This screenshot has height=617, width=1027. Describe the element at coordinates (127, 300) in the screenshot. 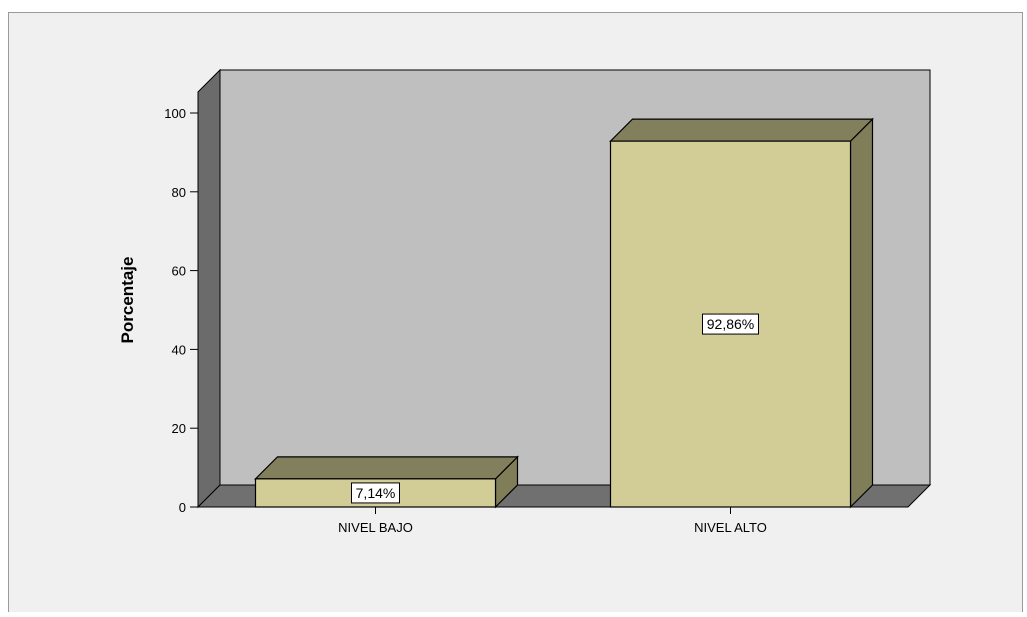

I see `y-axis-label: Porcentaje` at that location.